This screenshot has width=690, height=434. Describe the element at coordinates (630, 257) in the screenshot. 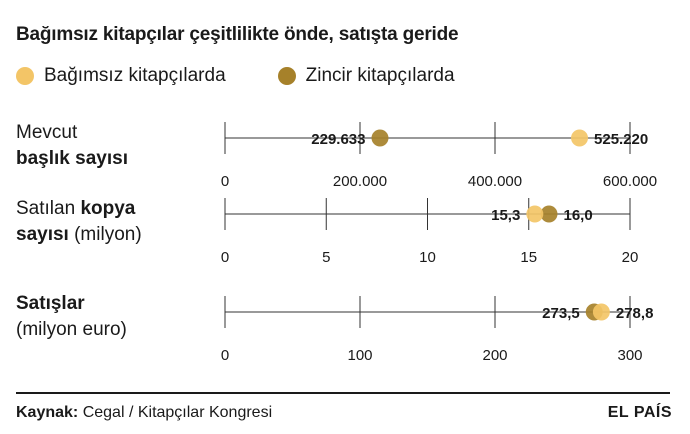

I see `tick-label: 20` at that location.